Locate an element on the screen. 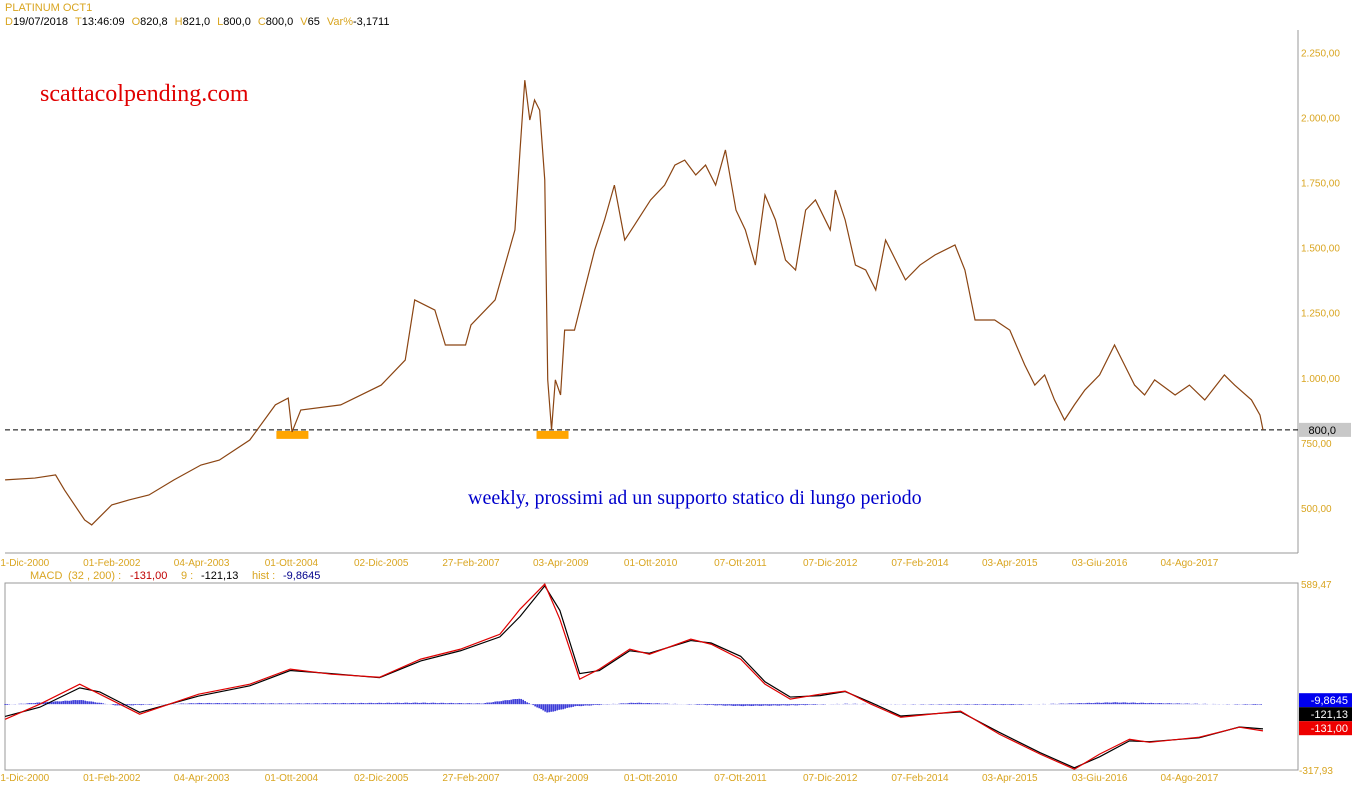 Image resolution: width=1352 pixels, height=800 pixels. macd-y-max-label: 589,47 is located at coordinates (1316, 585).